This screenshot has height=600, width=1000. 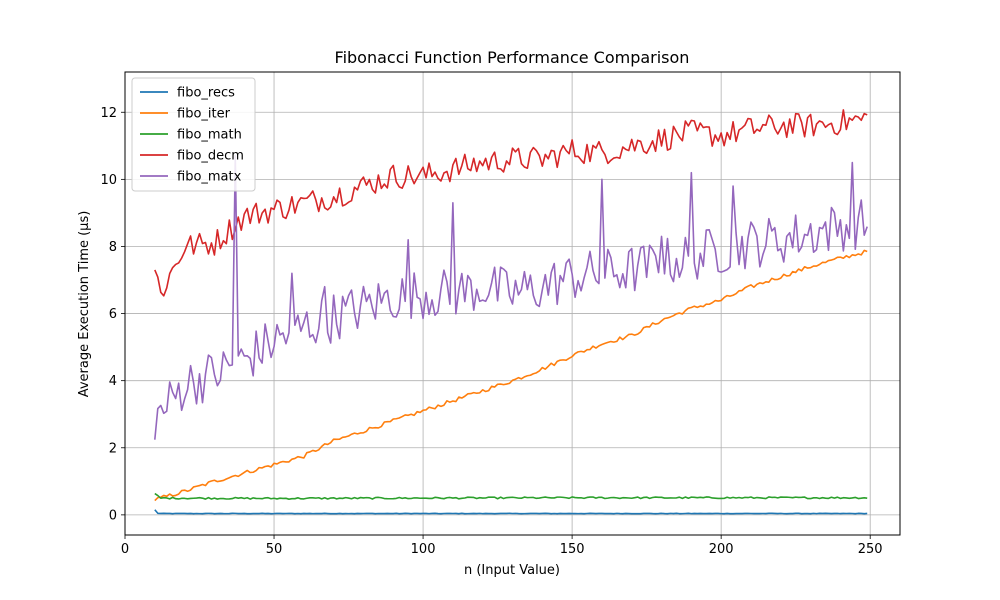 What do you see at coordinates (84, 304) in the screenshot?
I see `y-axis-label: Average Execution Time (µs)` at bounding box center [84, 304].